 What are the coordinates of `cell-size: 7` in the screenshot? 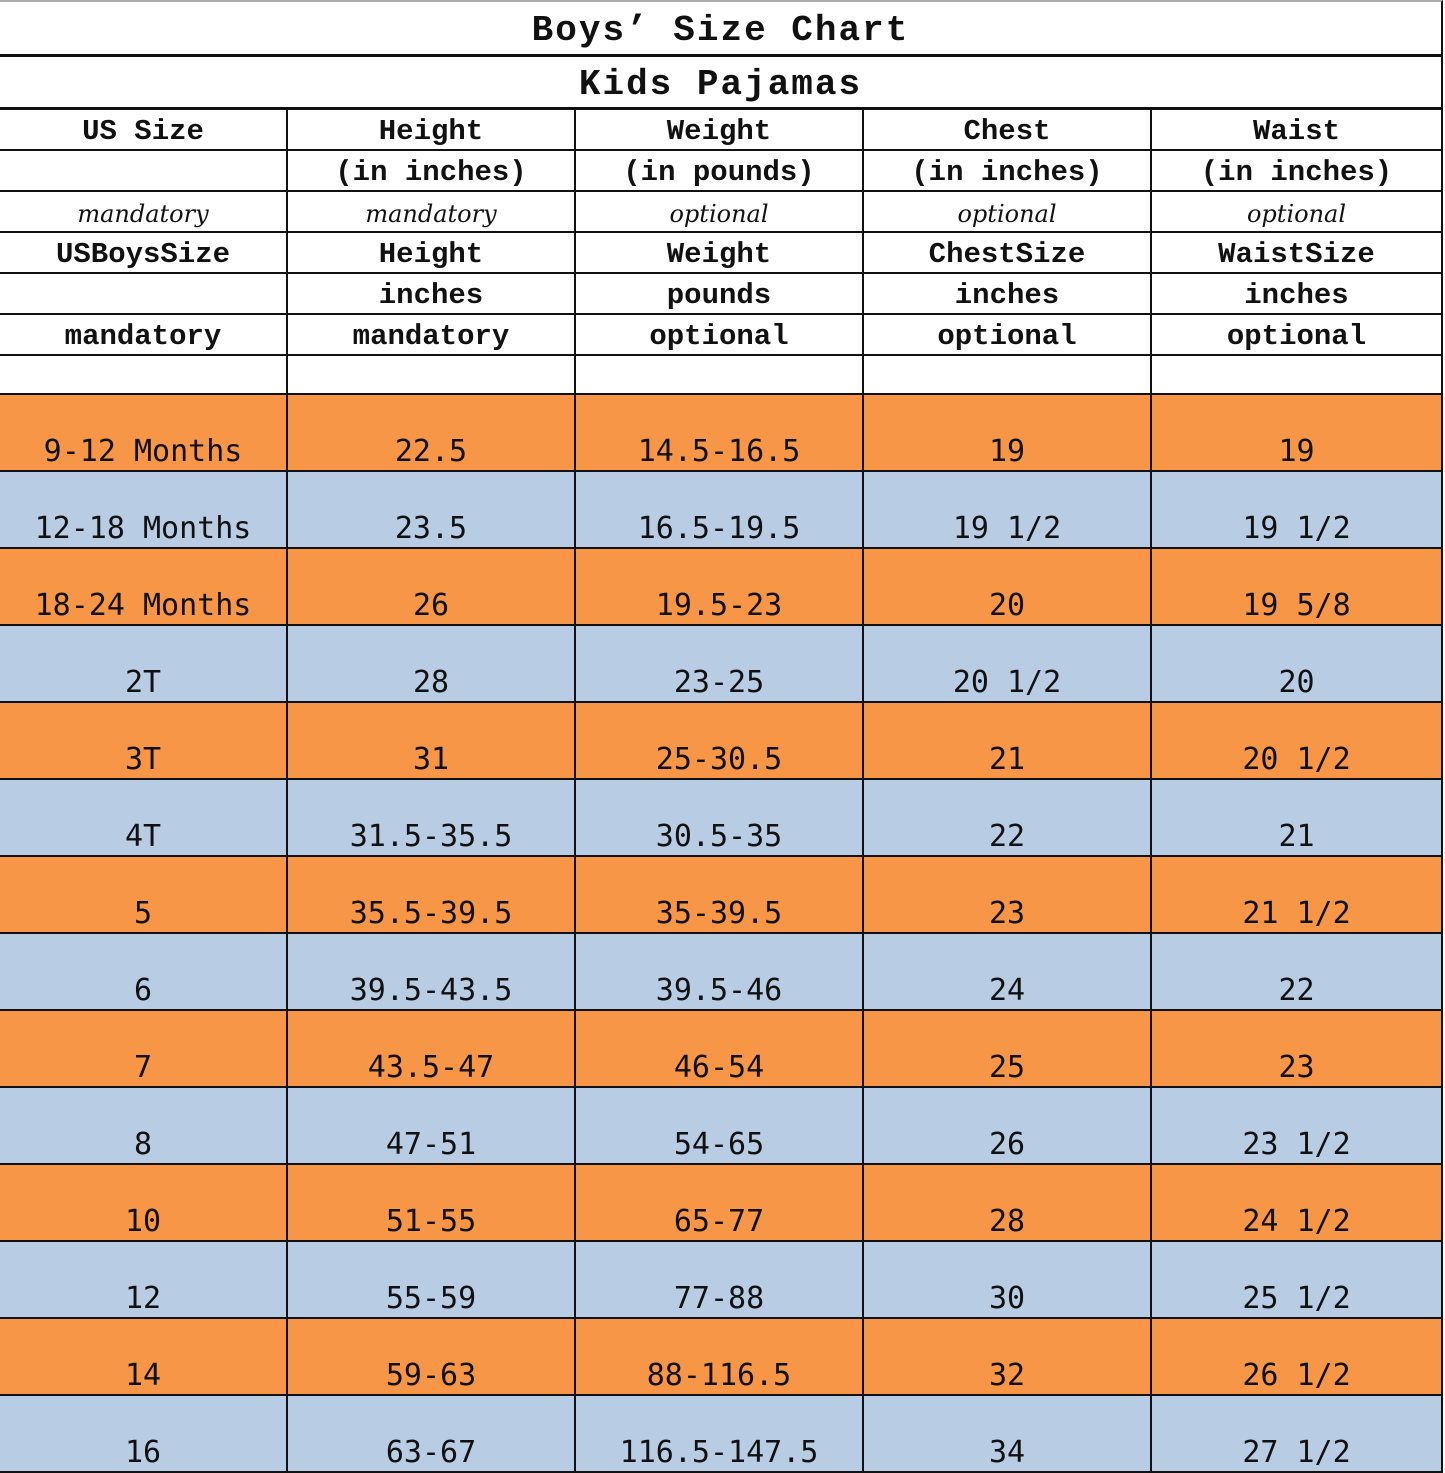 It's located at (144, 1048).